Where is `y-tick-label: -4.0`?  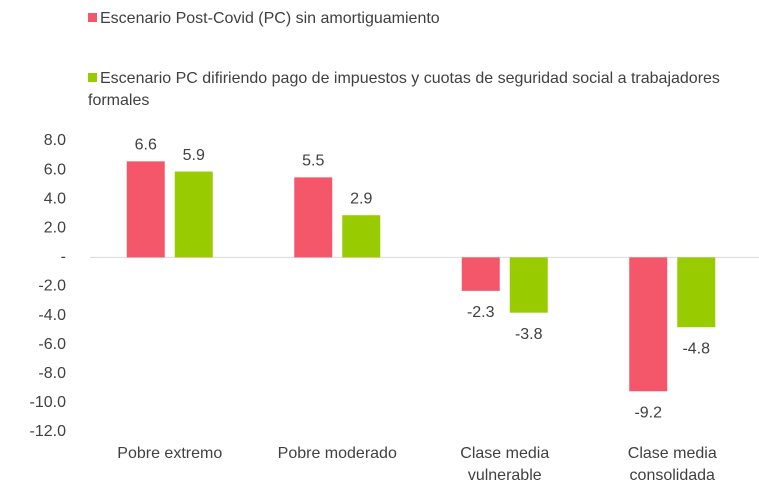
y-tick-label: -4.0 is located at coordinates (52, 315).